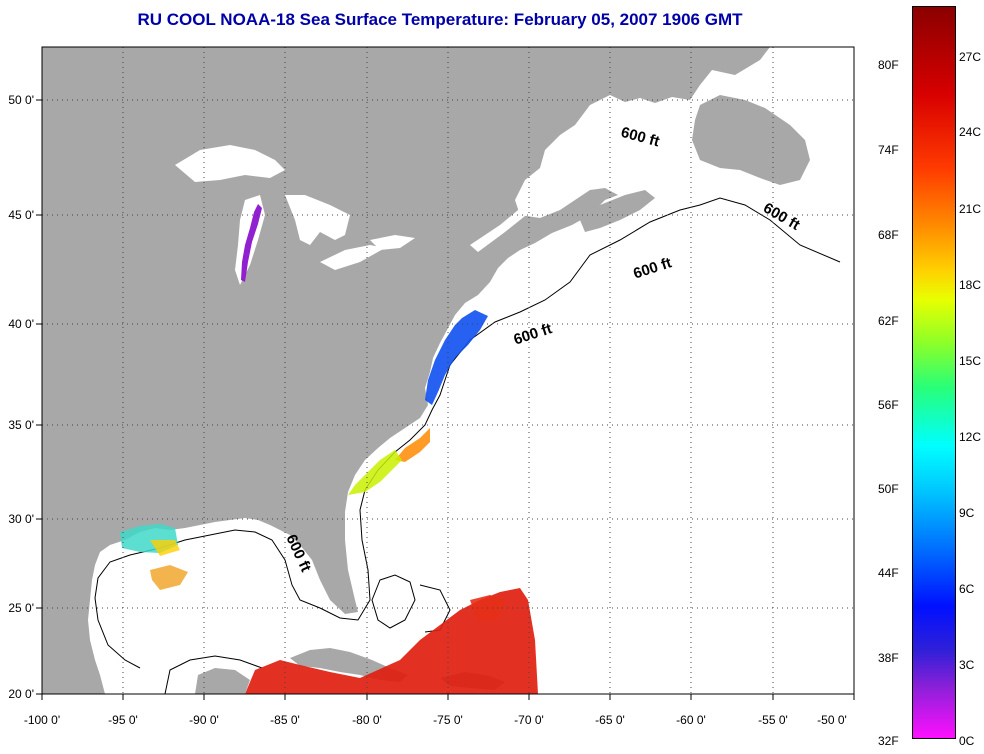 This screenshot has height=754, width=984. What do you see at coordinates (888, 573) in the screenshot?
I see `colorbar-f-label: 44F` at bounding box center [888, 573].